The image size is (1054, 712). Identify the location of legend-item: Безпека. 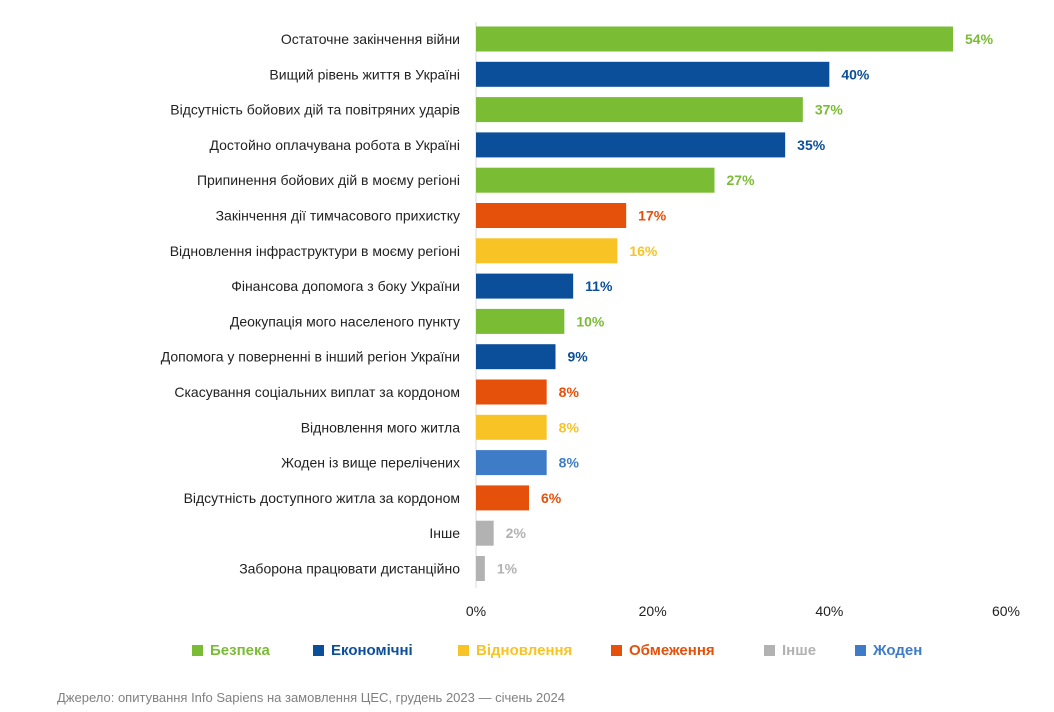
(231, 650).